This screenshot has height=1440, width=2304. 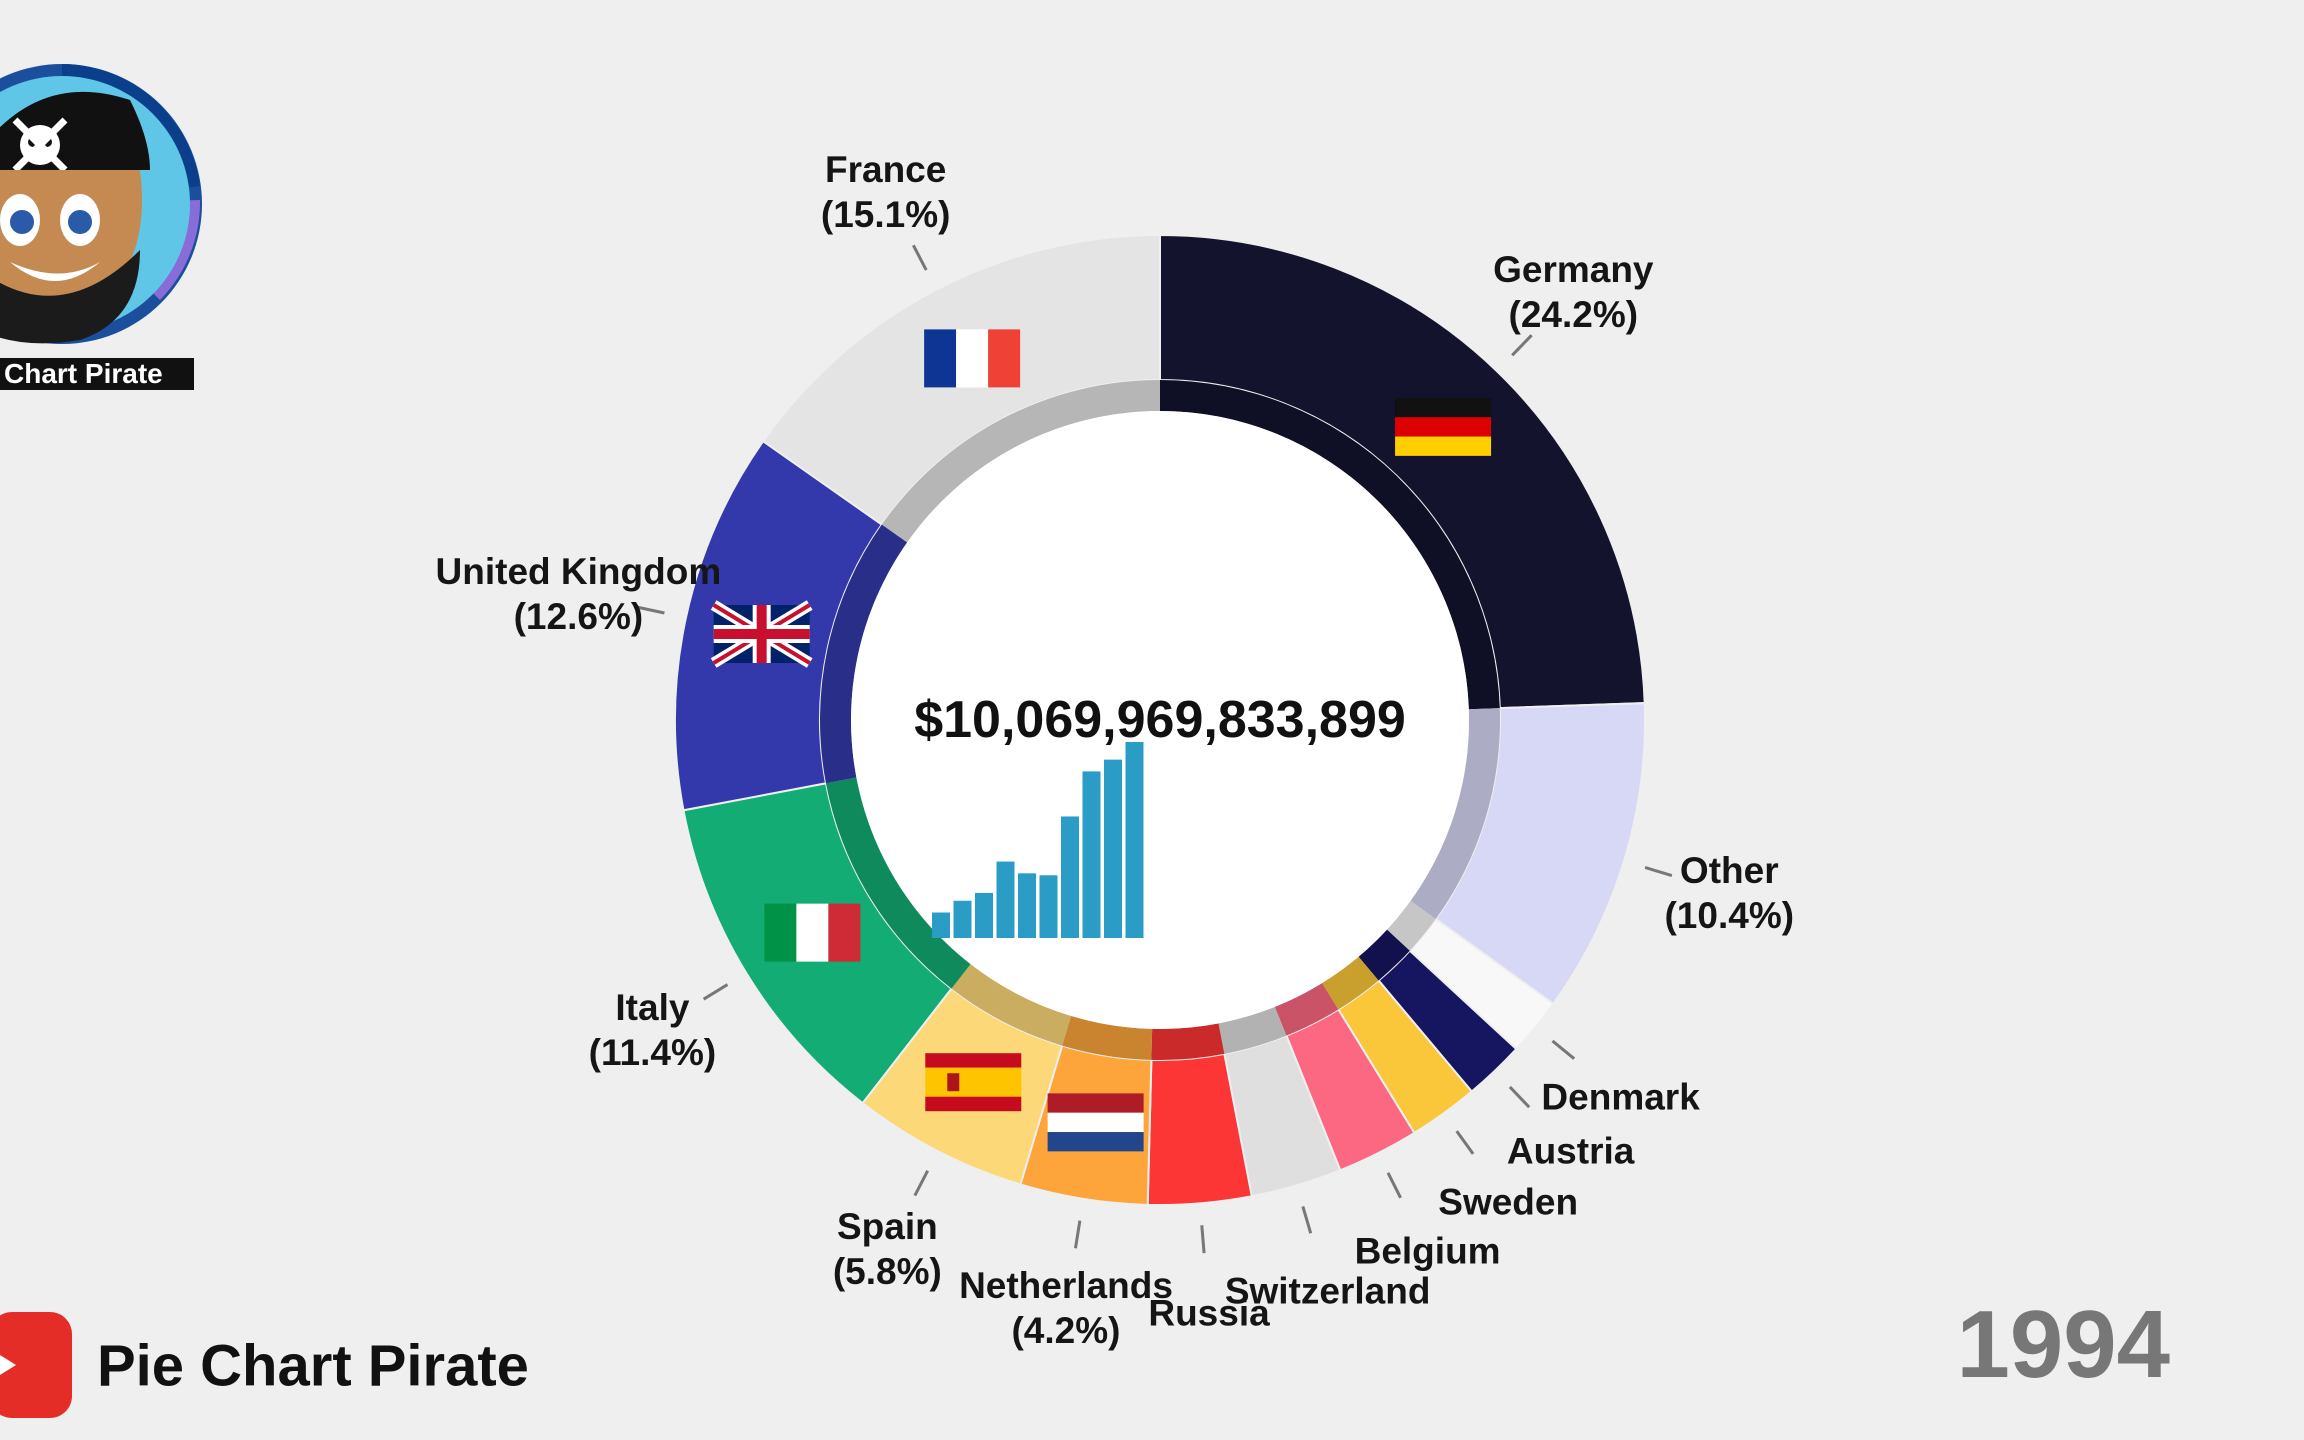 I want to click on label-name: Germany, so click(x=1573, y=269).